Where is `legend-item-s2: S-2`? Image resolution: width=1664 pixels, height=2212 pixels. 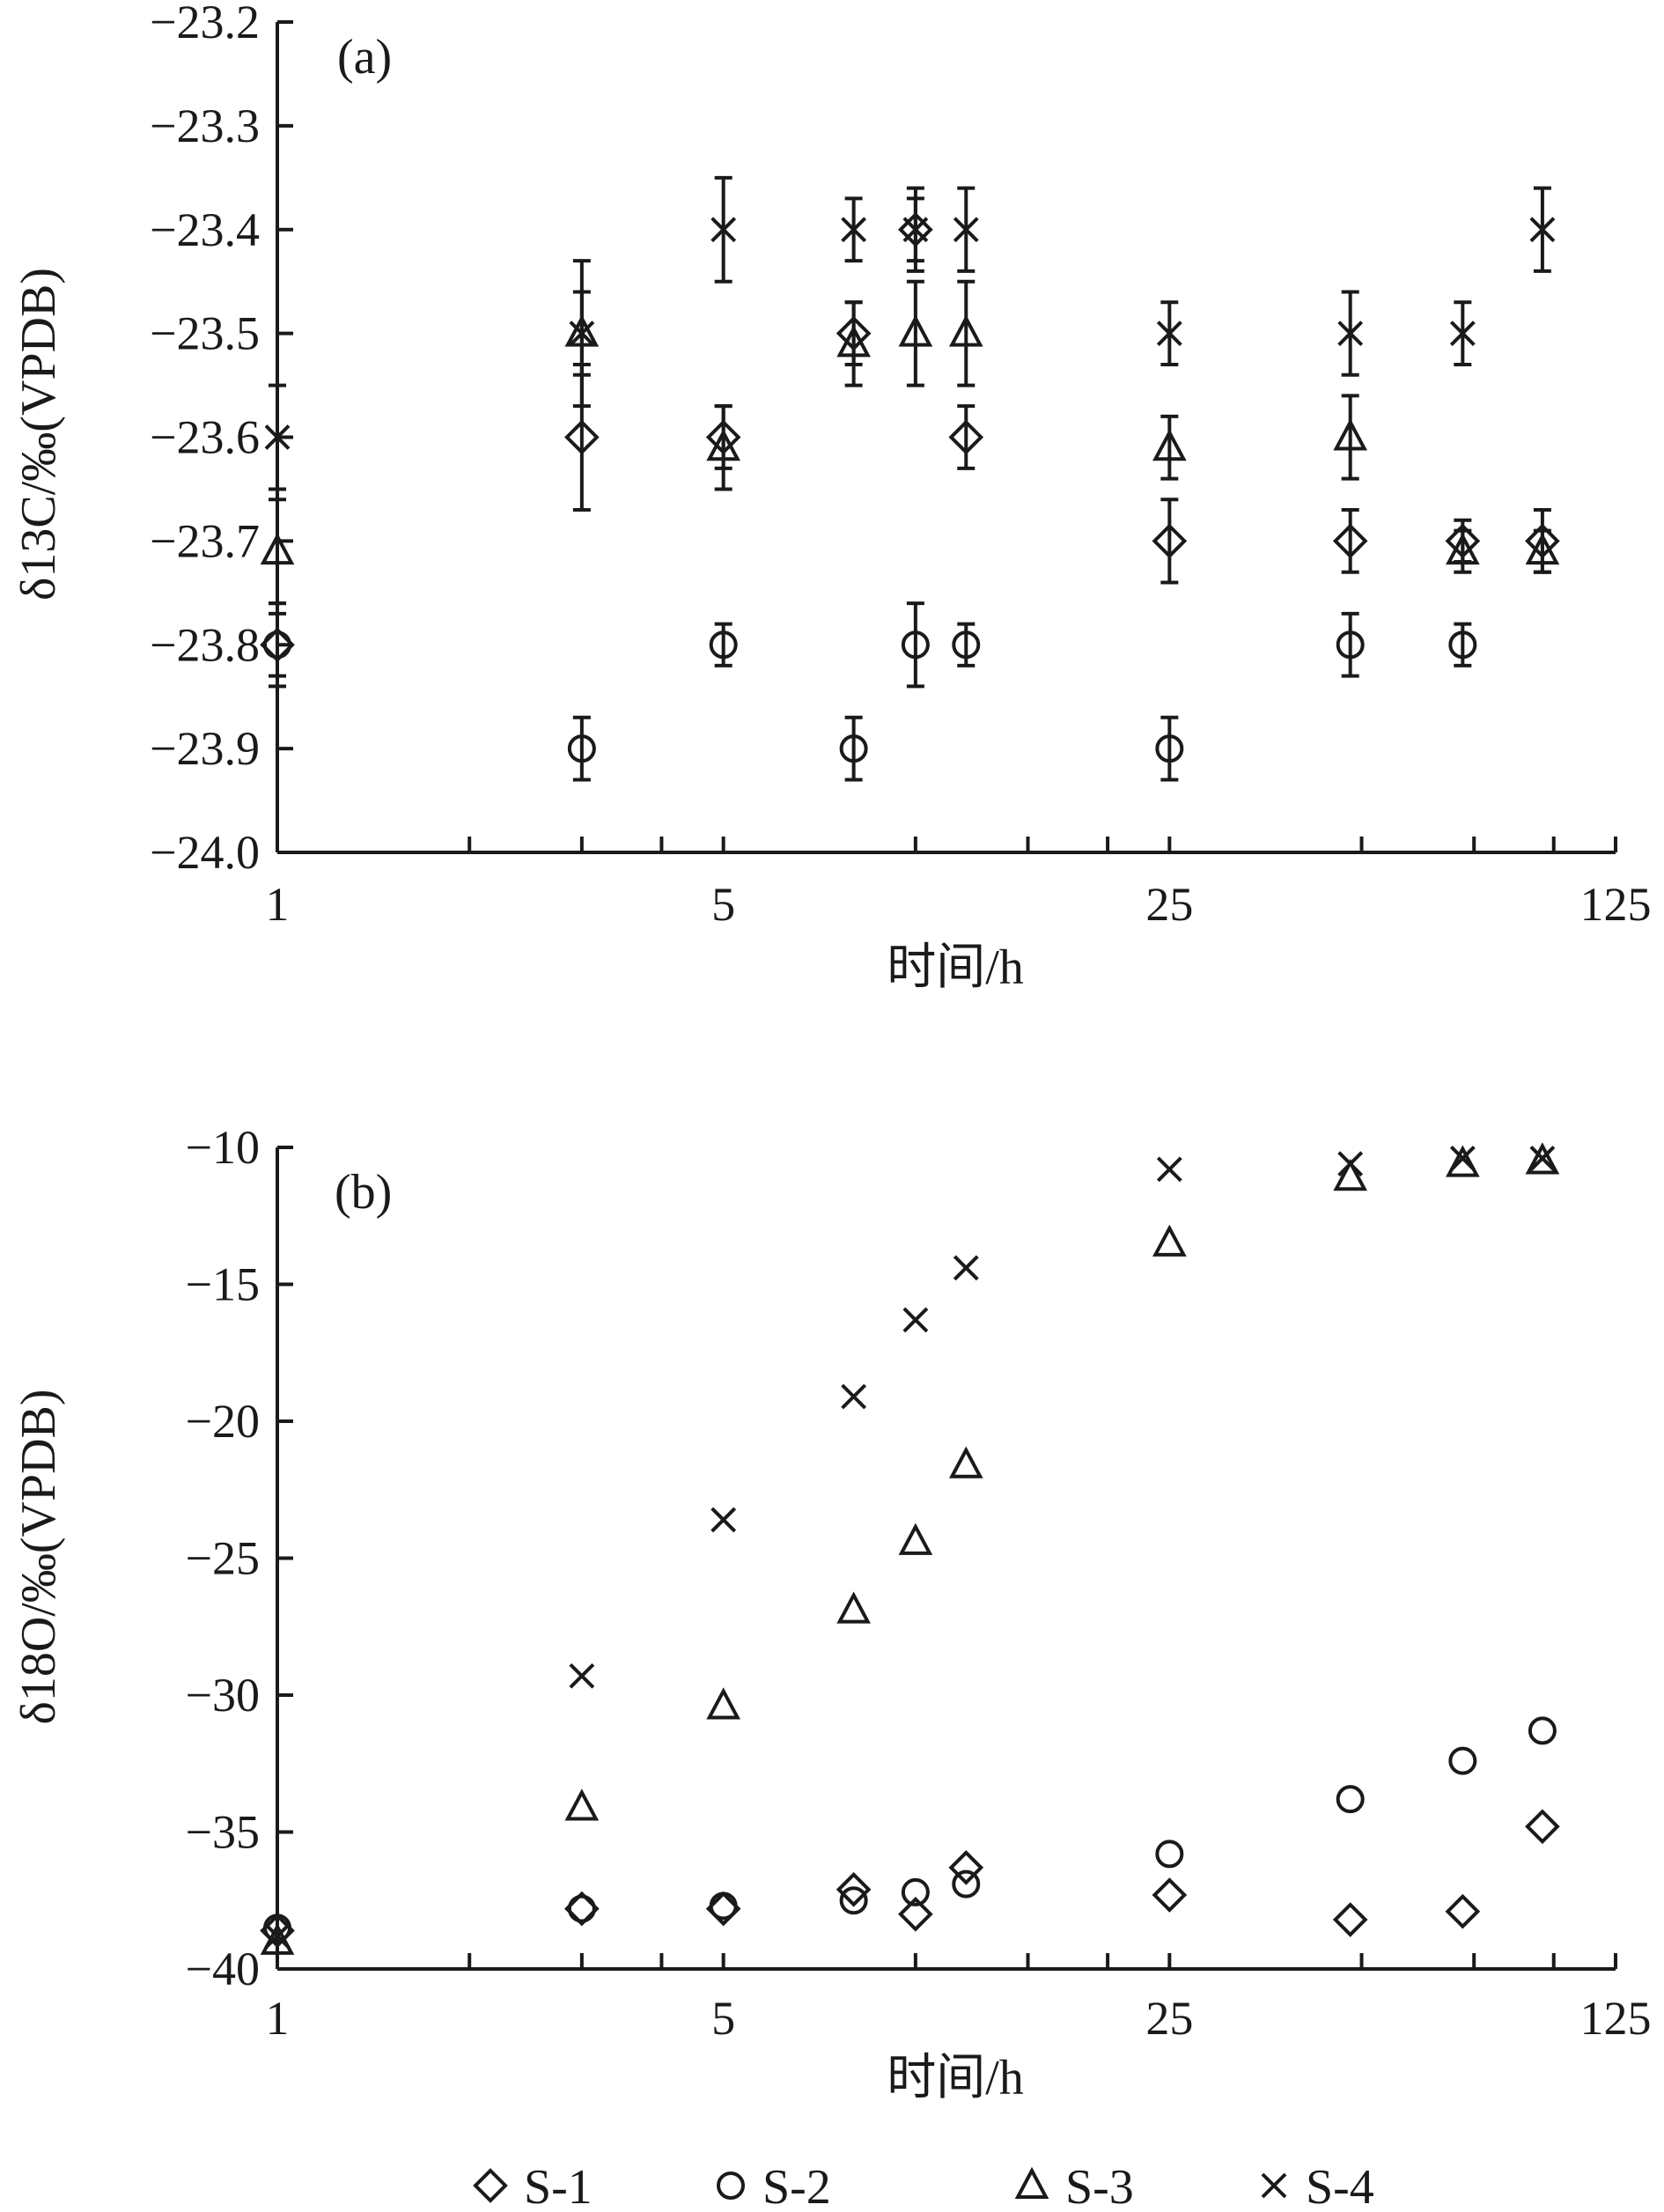
legend-item-s2: S-2 is located at coordinates (774, 2186).